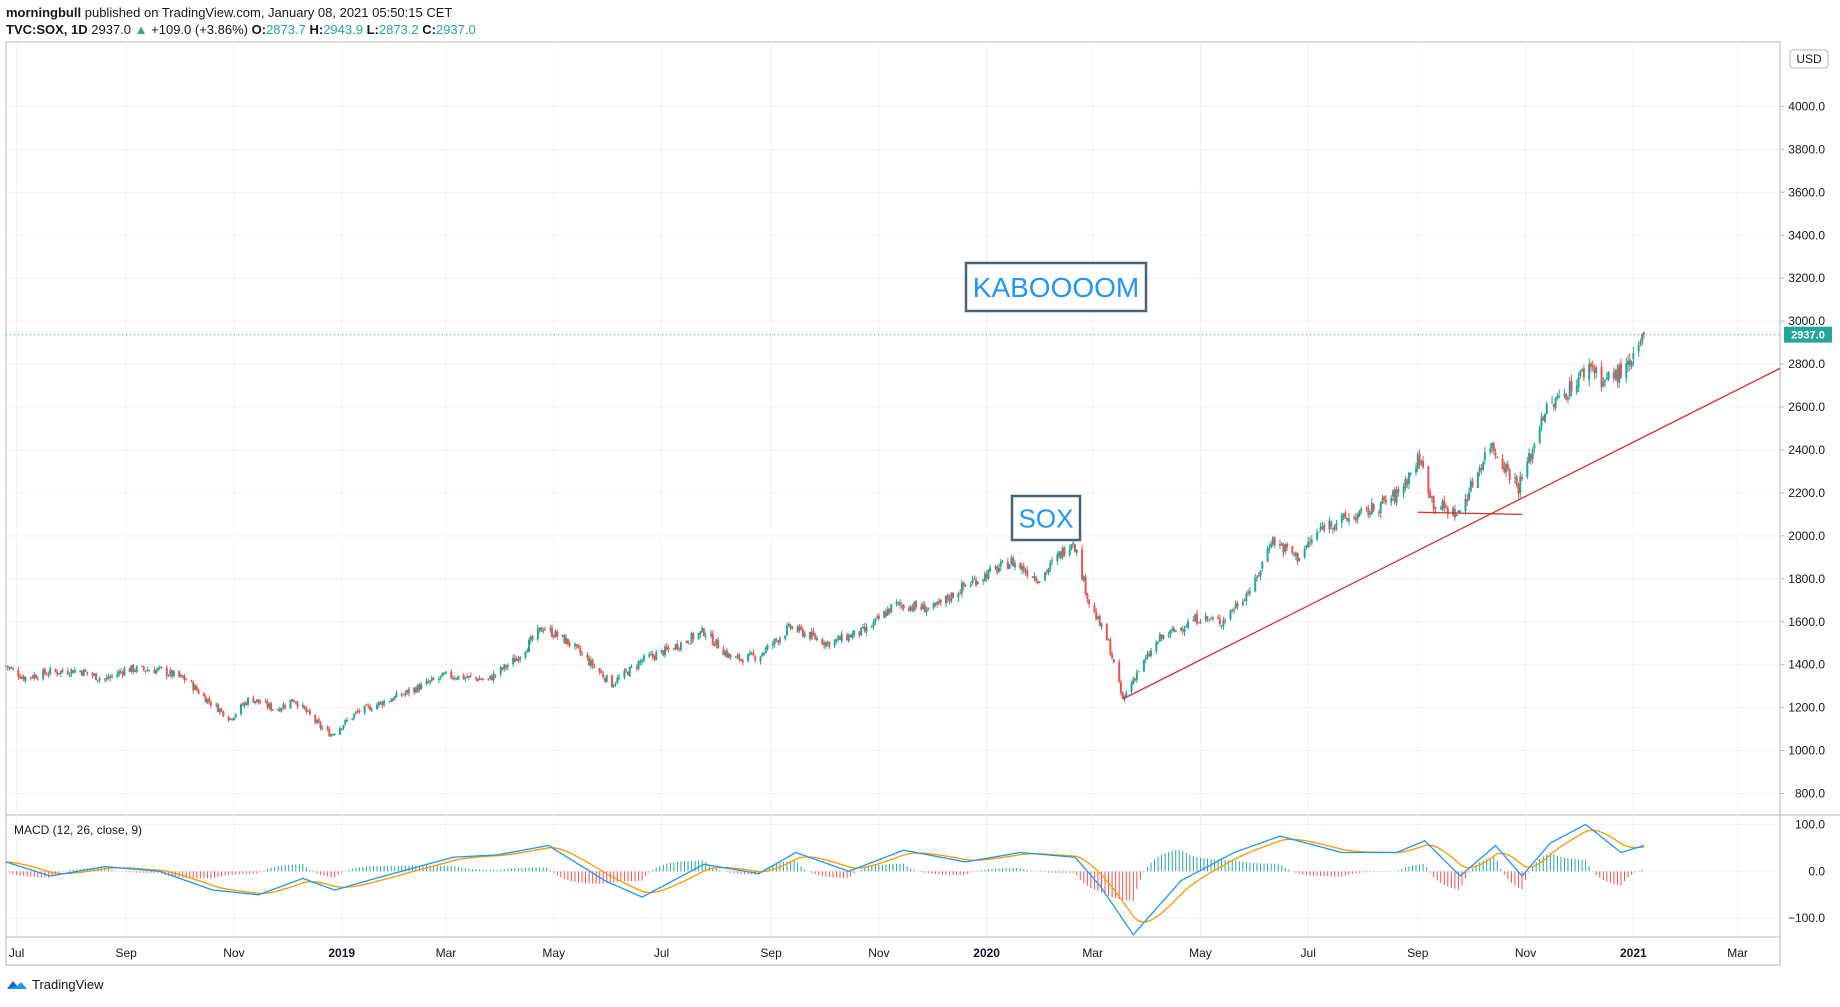  Describe the element at coordinates (55, 984) in the screenshot. I see `tradingview-brand: TradingView` at that location.